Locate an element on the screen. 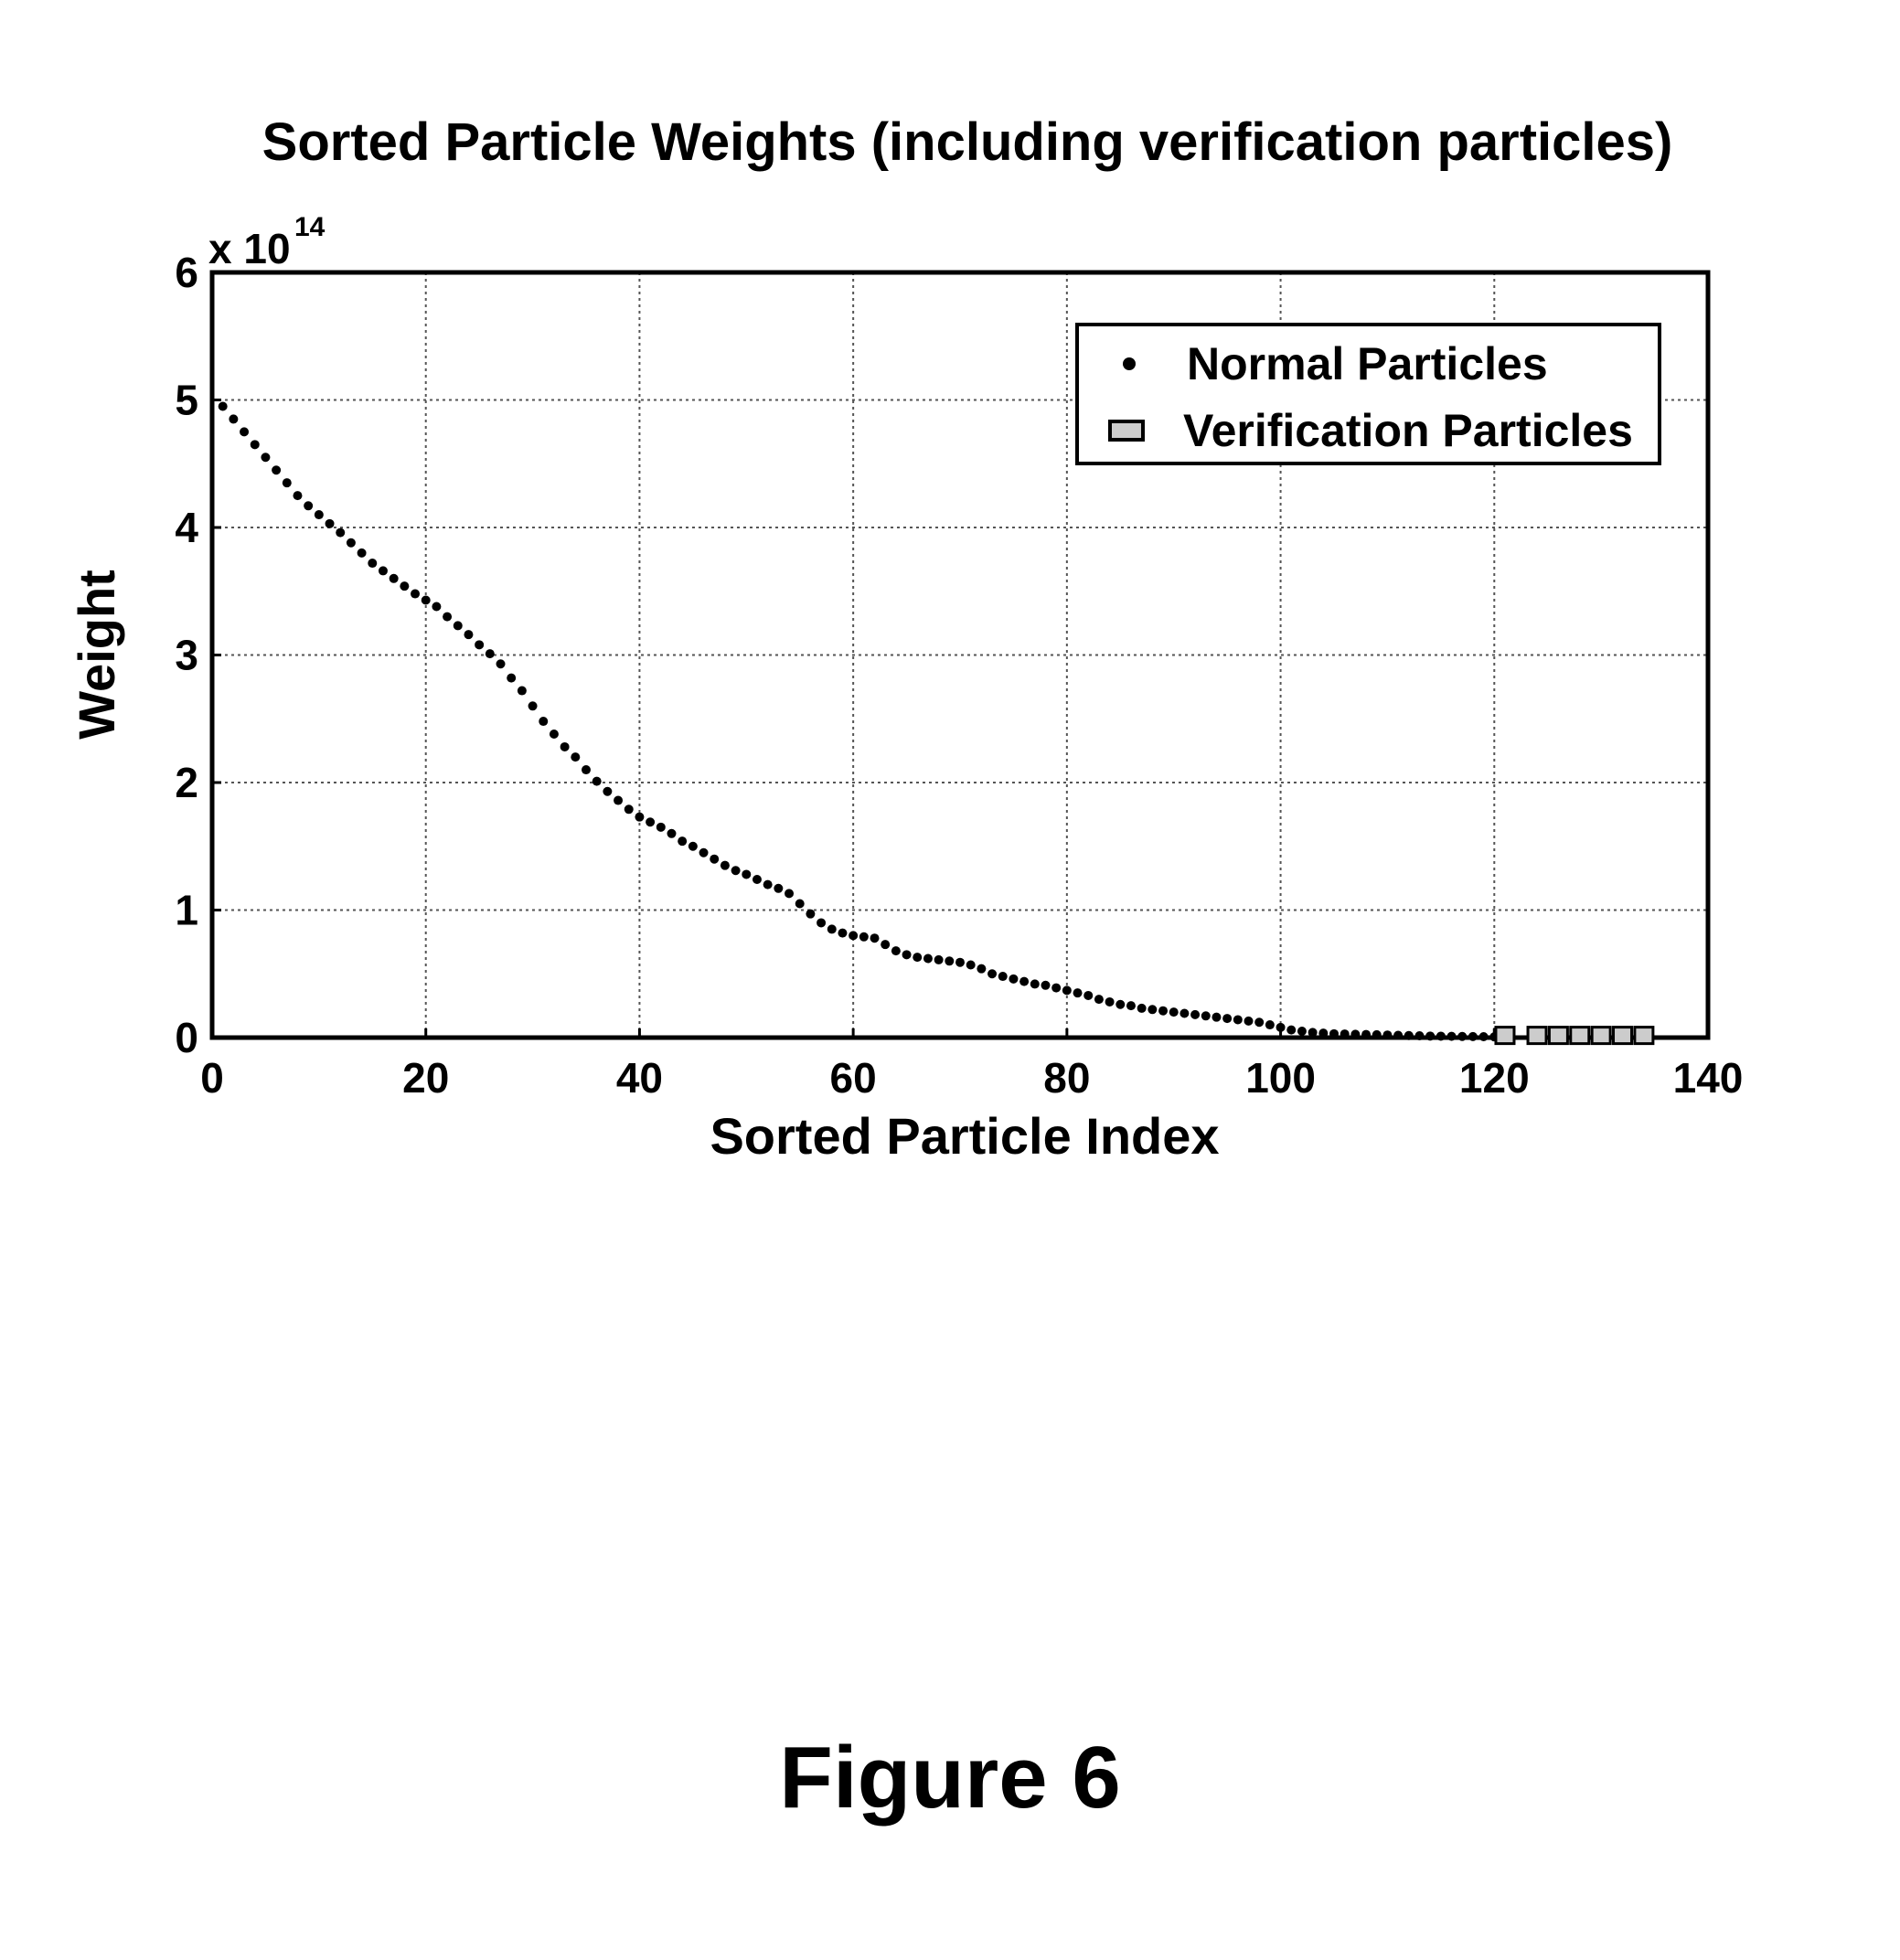 This screenshot has height=1960, width=1900. x-tick-label: 20 is located at coordinates (425, 1078).